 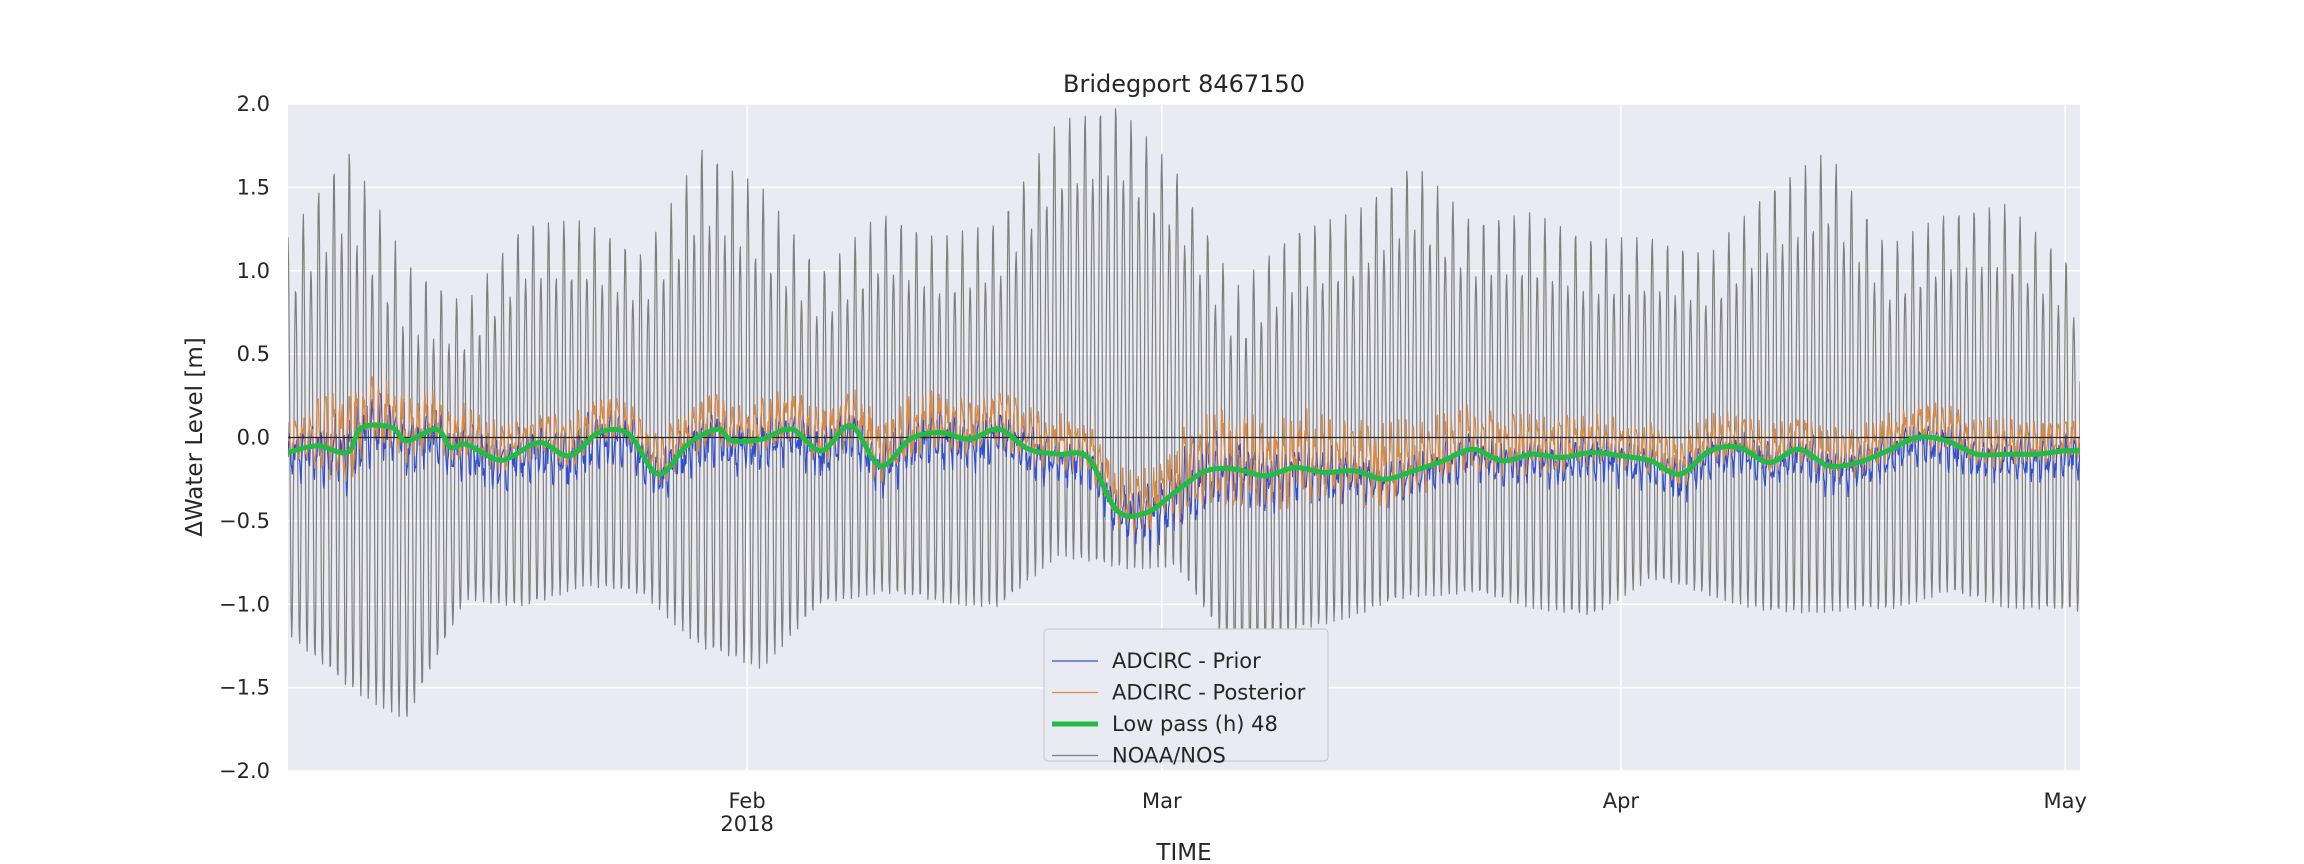 I want to click on y-tick-label: 0.5, so click(x=253, y=354).